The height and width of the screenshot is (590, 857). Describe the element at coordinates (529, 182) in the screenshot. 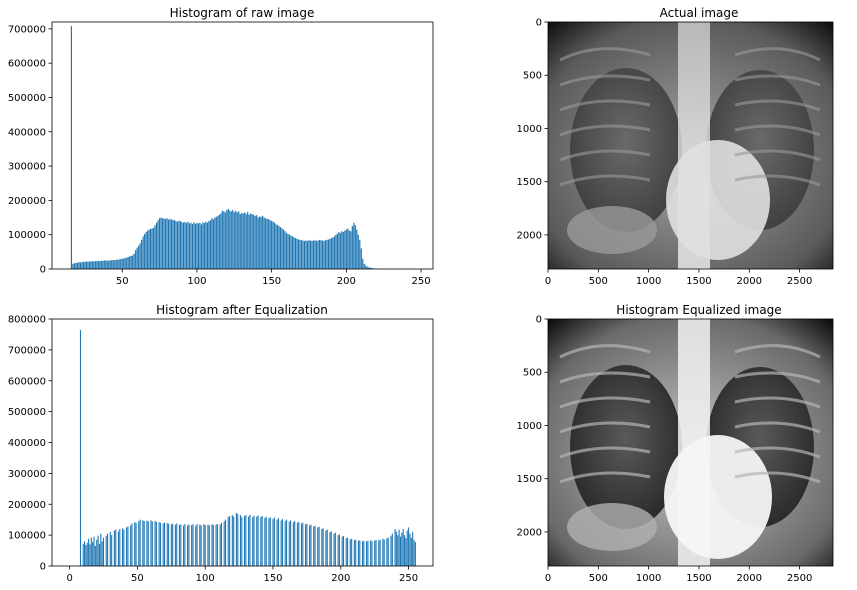

I see `y-tick-label: 1500` at that location.